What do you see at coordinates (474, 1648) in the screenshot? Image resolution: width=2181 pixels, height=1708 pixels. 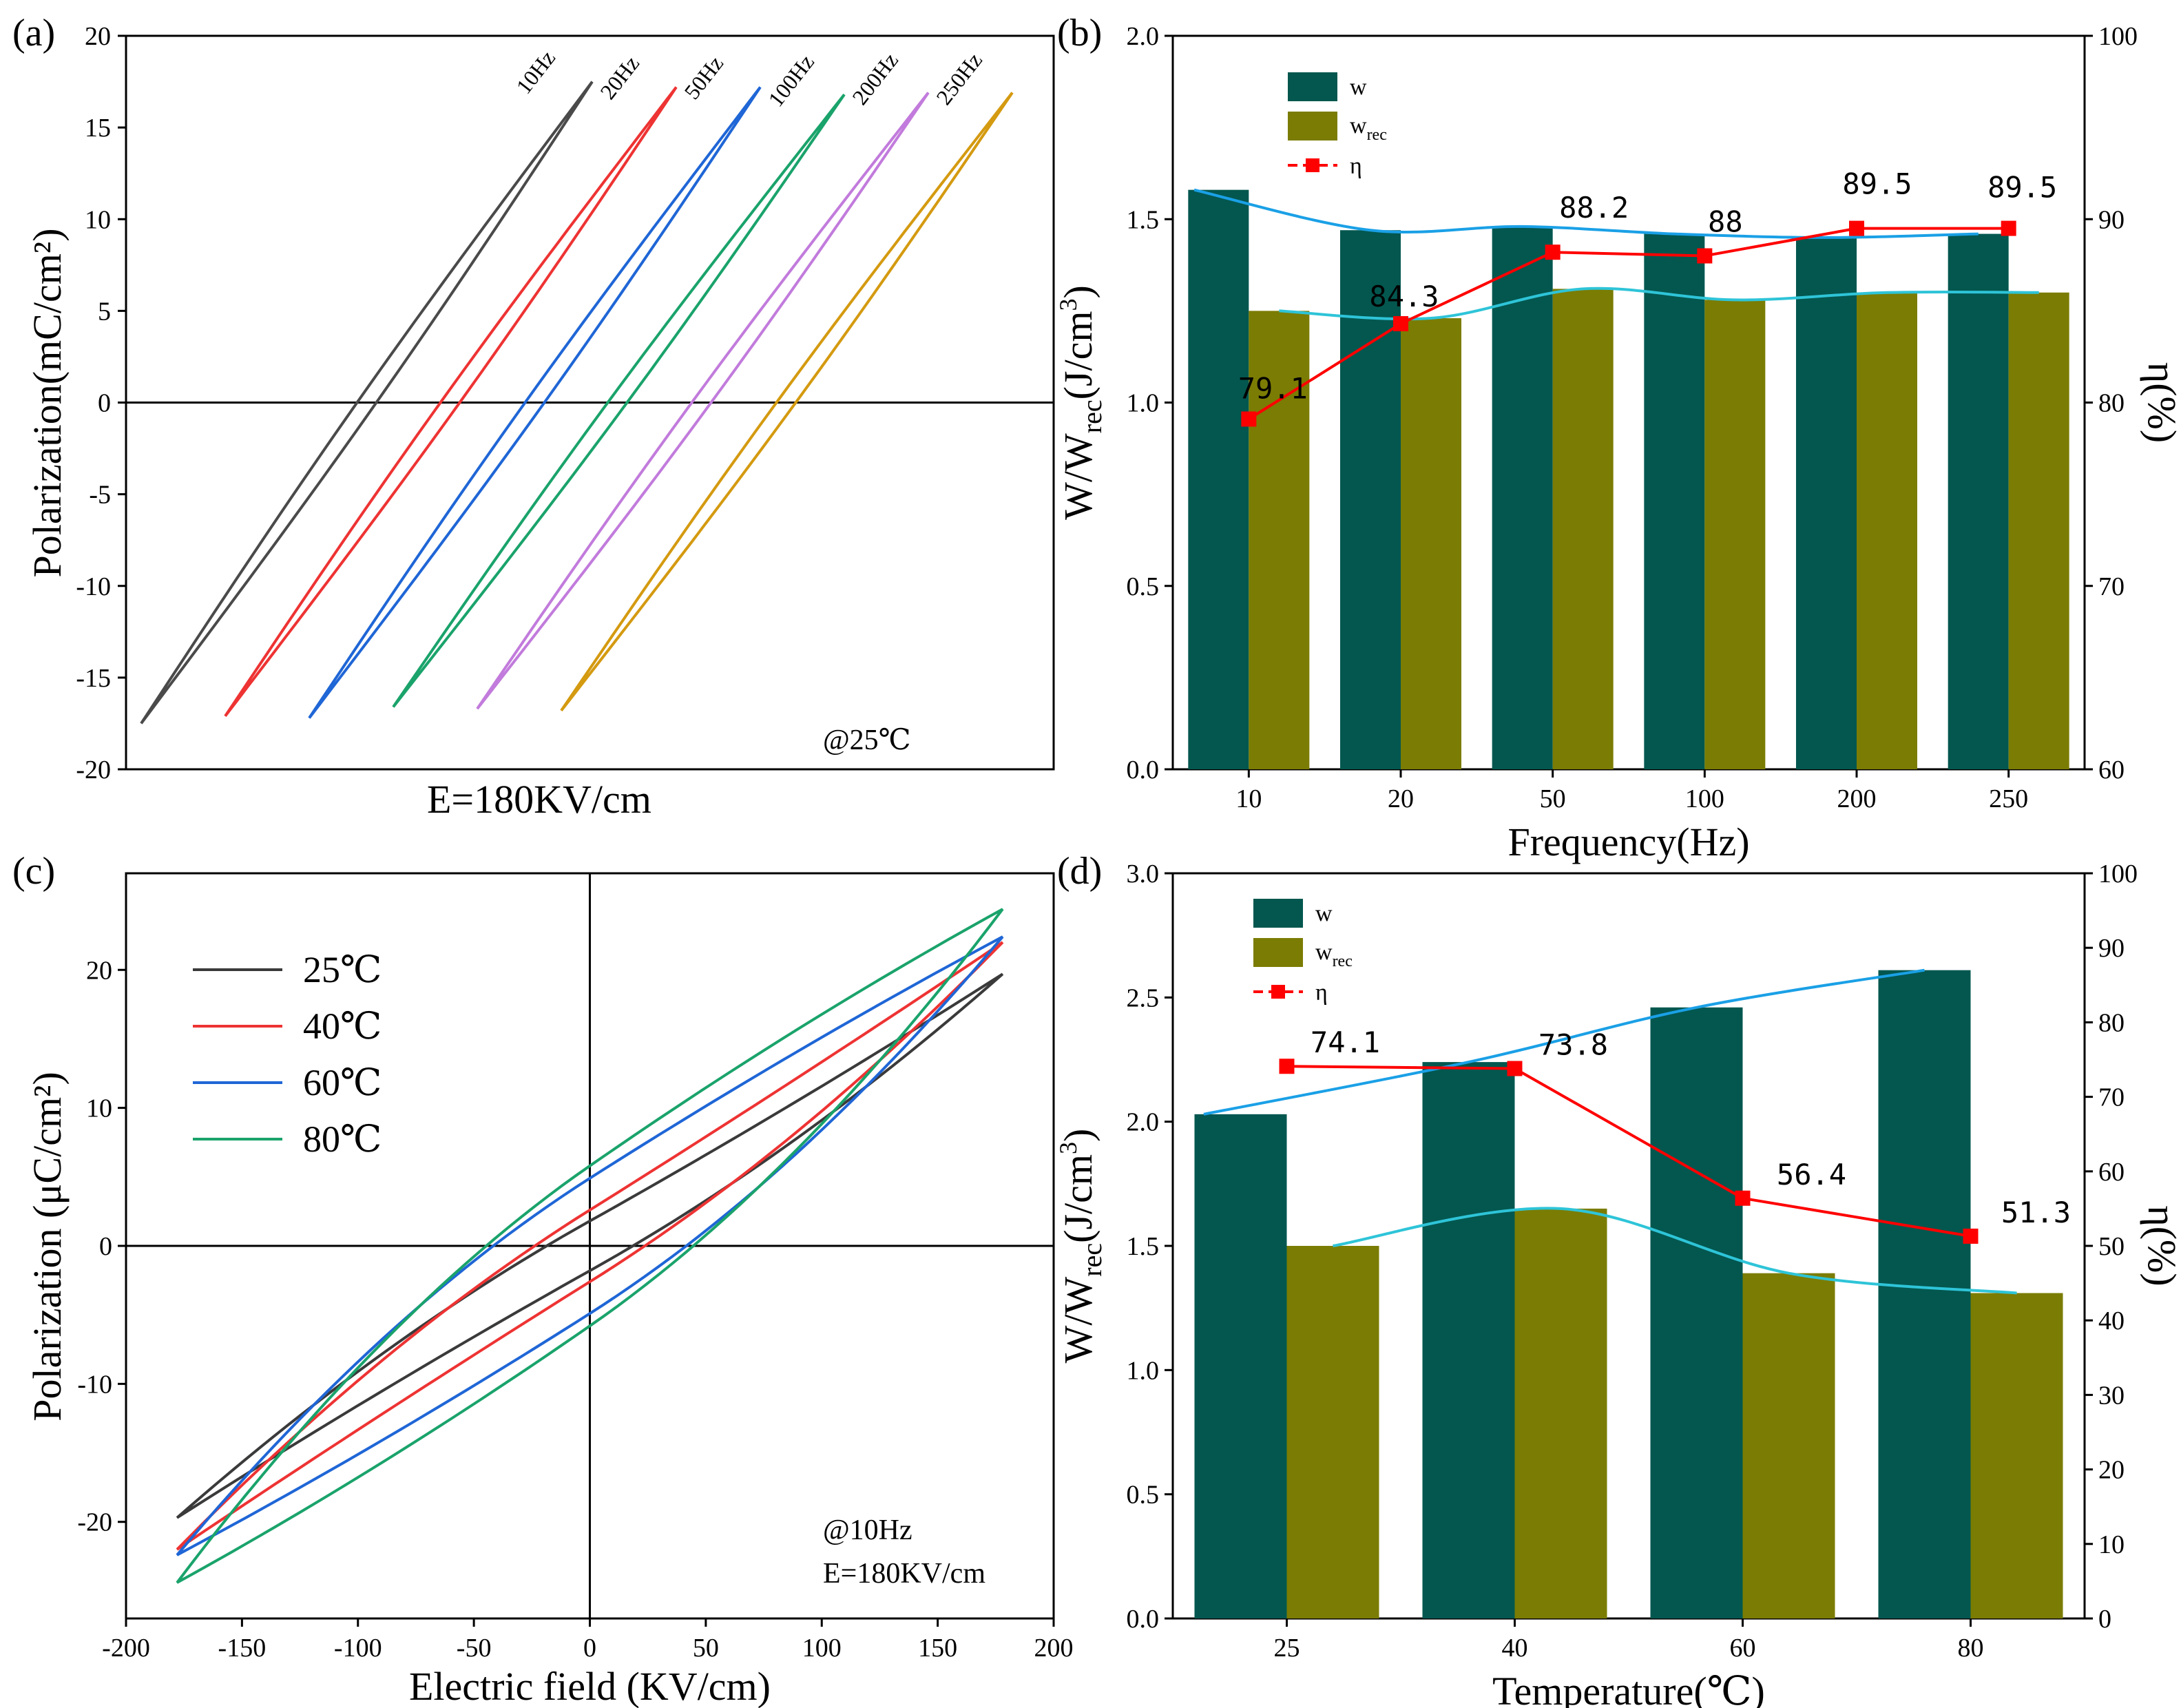 I see `x-tick-label: -50` at bounding box center [474, 1648].